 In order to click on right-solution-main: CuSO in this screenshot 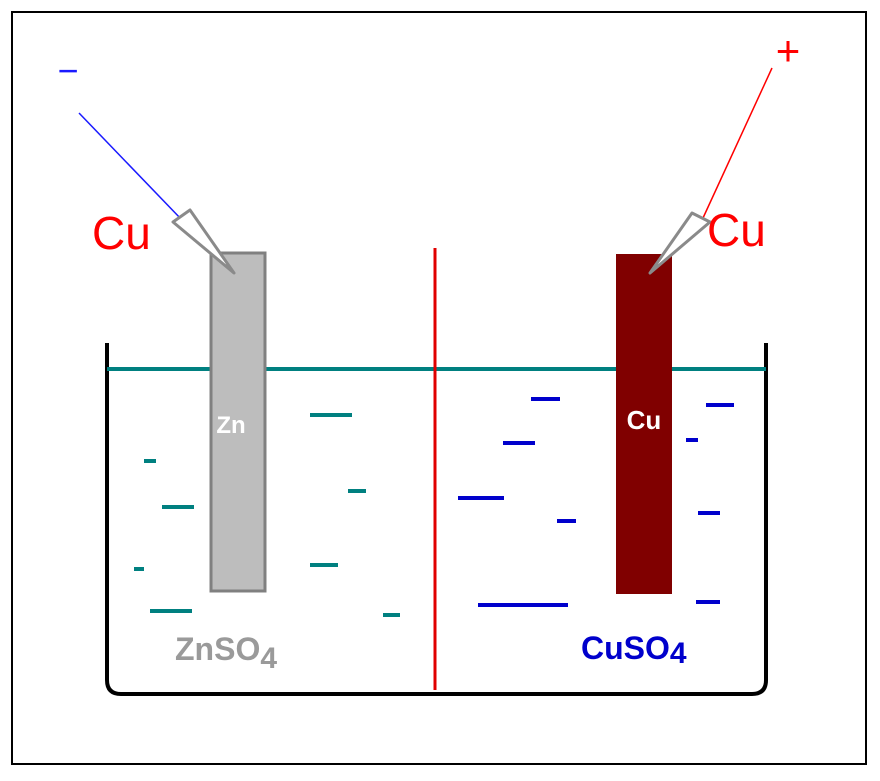, I will do `click(625, 648)`.